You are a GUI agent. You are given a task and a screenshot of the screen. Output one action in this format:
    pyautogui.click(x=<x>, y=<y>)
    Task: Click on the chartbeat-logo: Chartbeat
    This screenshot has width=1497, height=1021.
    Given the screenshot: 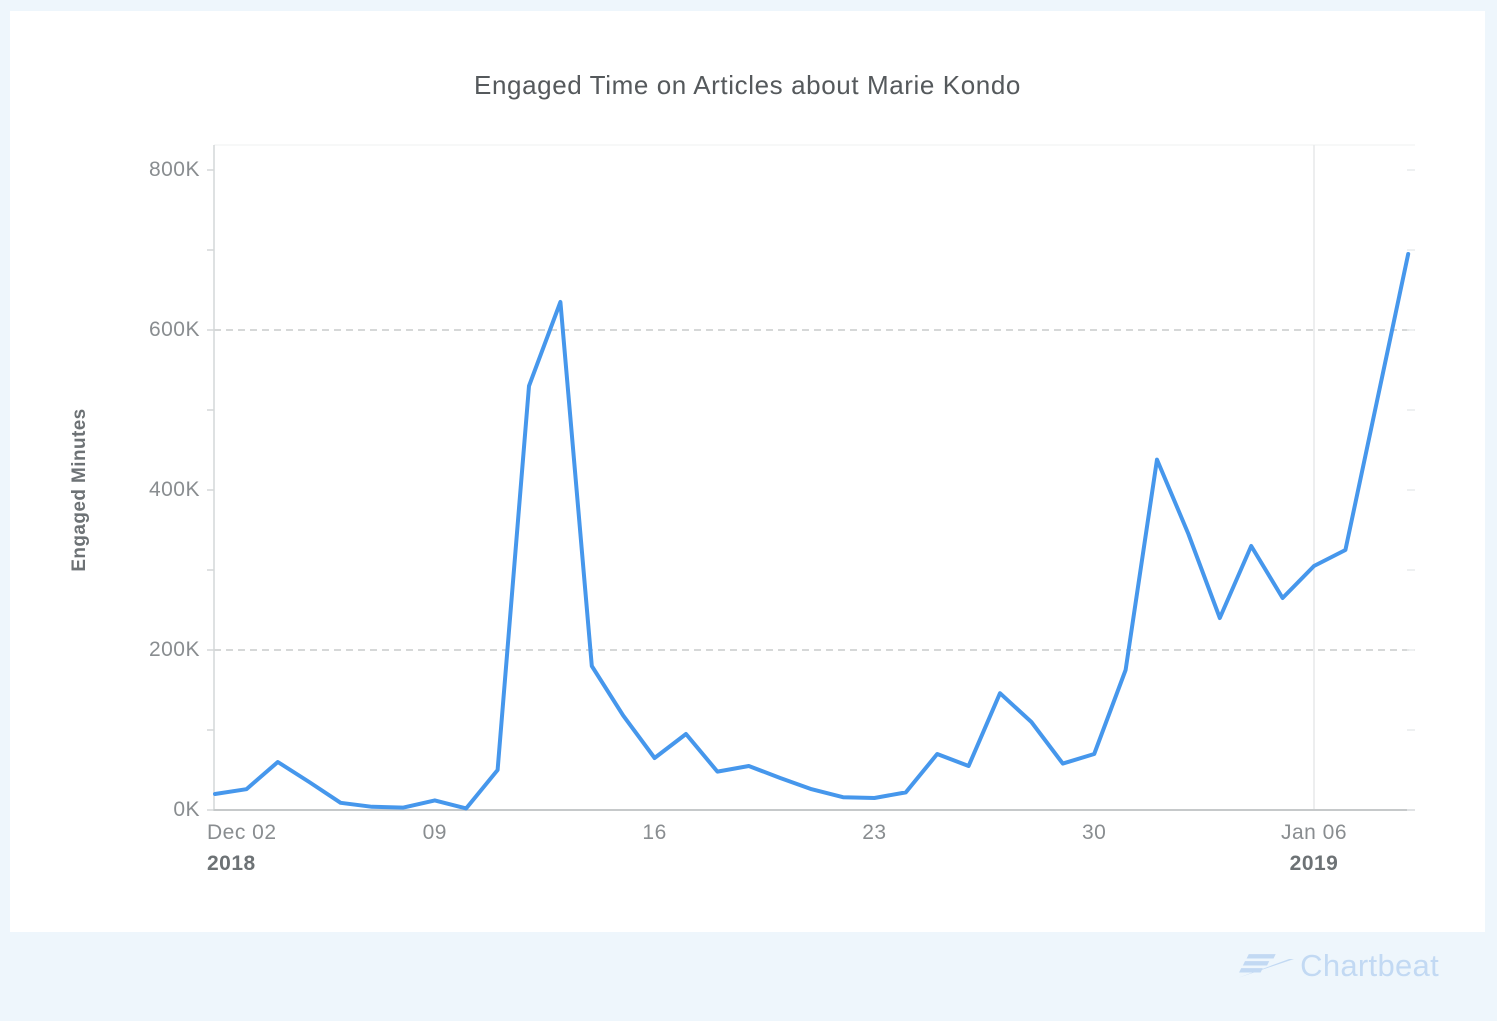 What is the action you would take?
    pyautogui.click(x=1338, y=966)
    